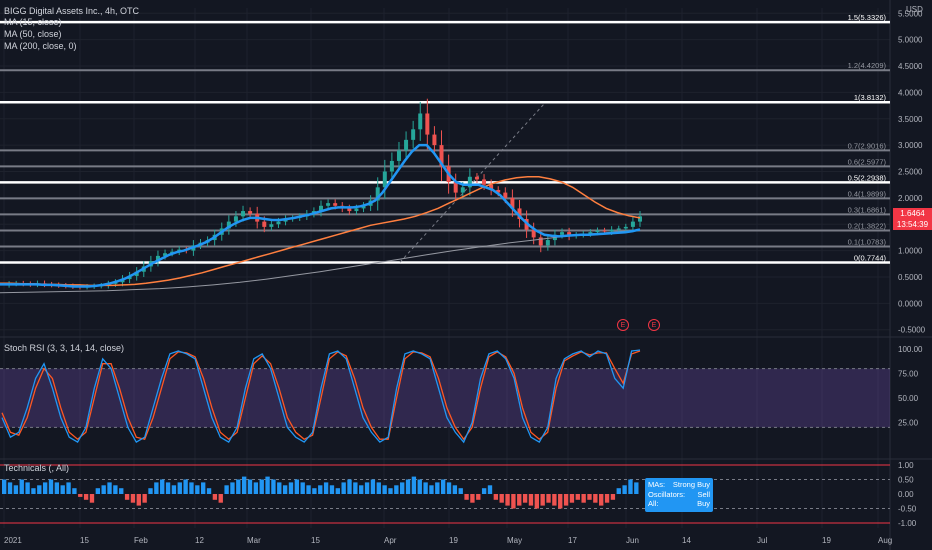 This screenshot has height=550, width=932. Describe the element at coordinates (910, 303) in the screenshot. I see `price-tick-label: 0.0000` at that location.